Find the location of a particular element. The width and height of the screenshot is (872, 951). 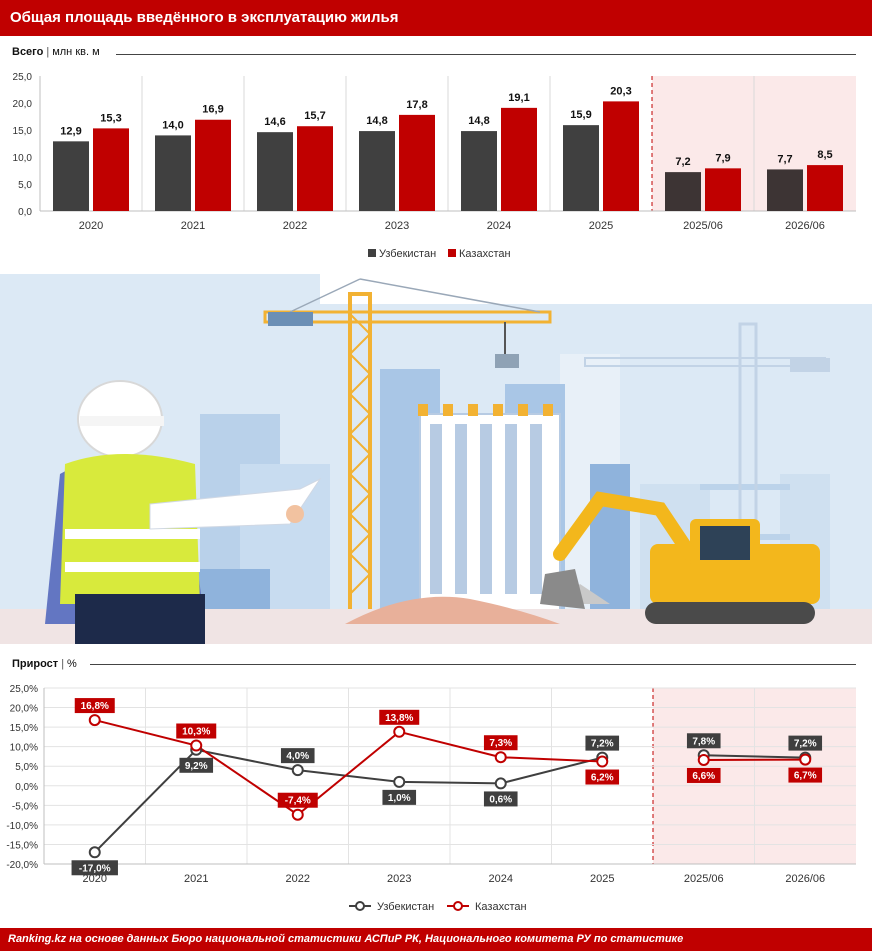

point-label-text: -7,4% is located at coordinates (298, 801).